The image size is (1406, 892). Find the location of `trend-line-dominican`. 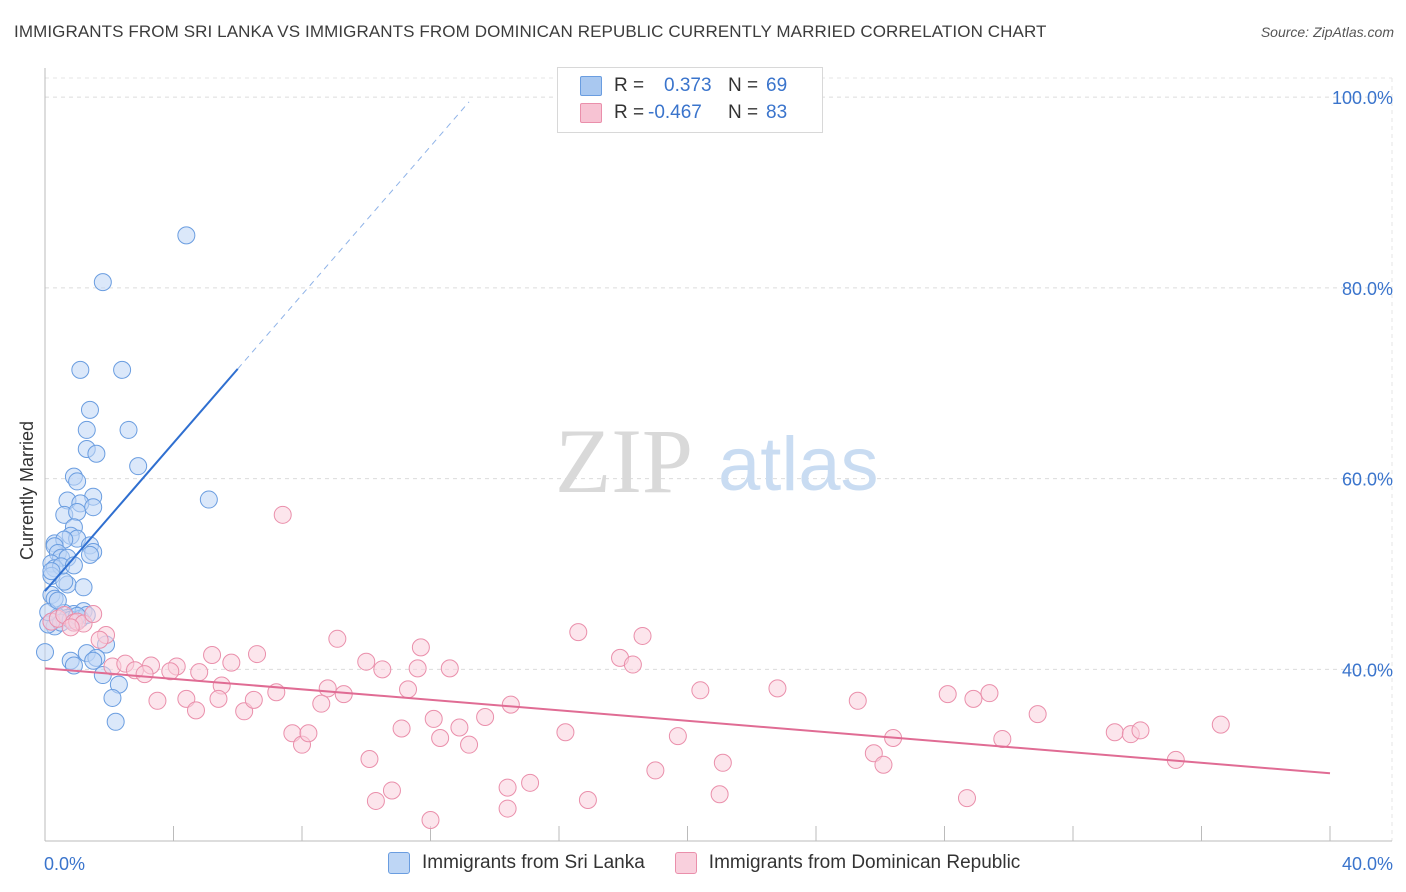

trend-line-dominican is located at coordinates (687, 721).